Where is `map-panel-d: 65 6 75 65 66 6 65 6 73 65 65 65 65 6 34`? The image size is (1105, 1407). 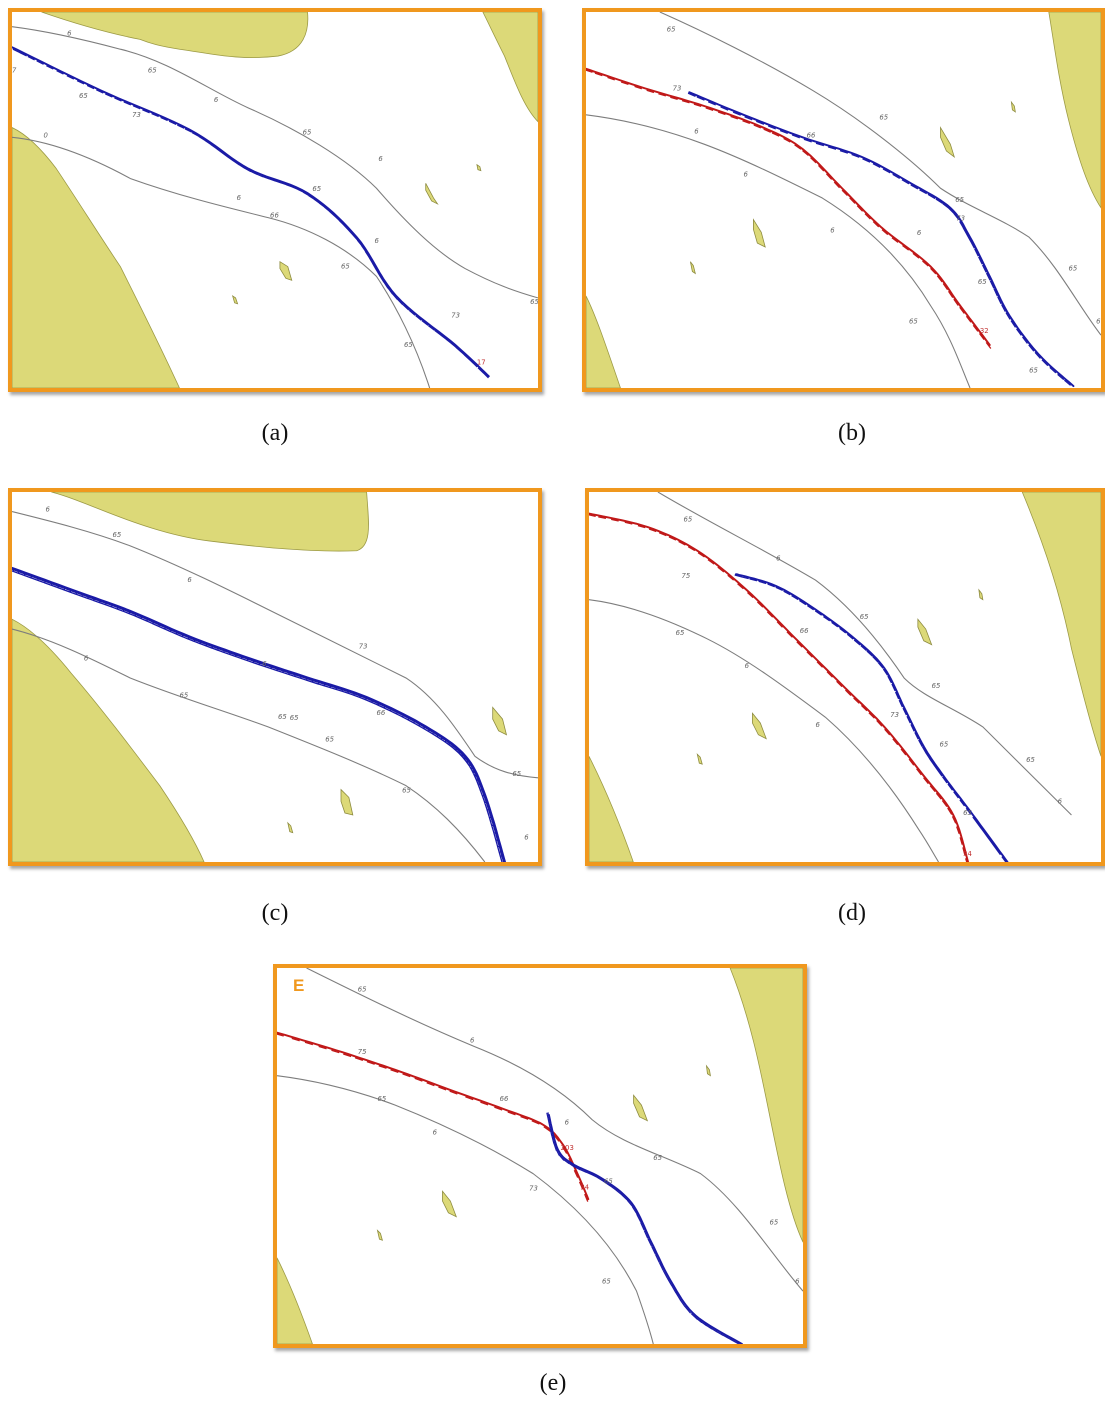
map-panel-d: 65 6 75 65 66 6 65 6 73 65 65 65 65 6 34 is located at coordinates (845, 677).